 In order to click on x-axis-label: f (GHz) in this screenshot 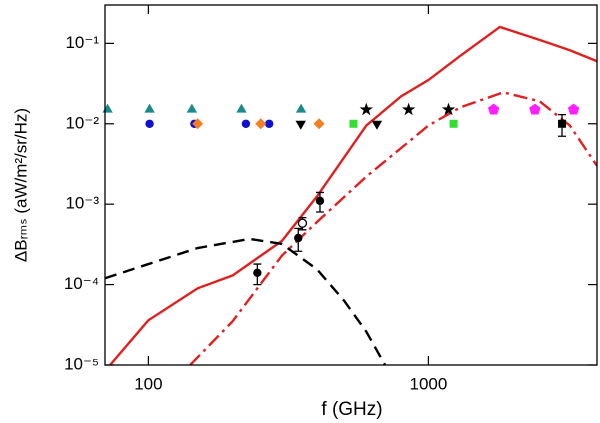, I will do `click(351, 409)`.